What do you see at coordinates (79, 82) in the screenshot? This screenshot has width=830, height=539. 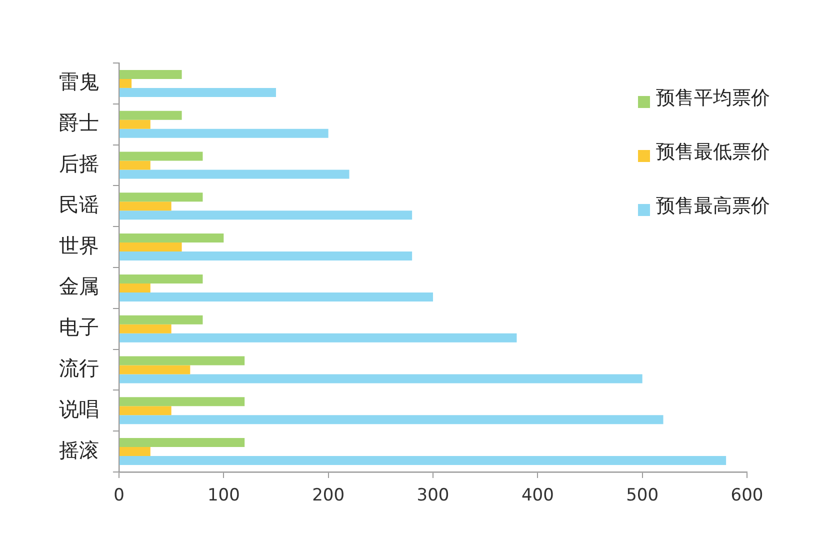 I see `y-tick-label: 雷鬼` at bounding box center [79, 82].